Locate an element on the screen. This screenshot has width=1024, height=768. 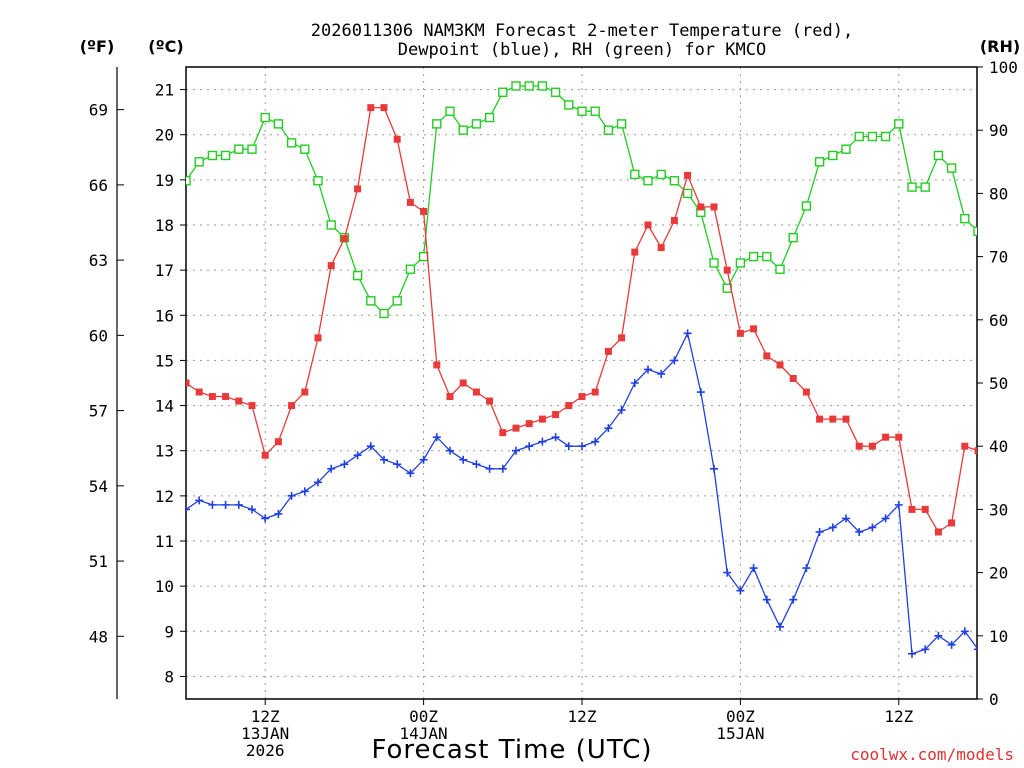
x-axis-label: Forecast Time (UTC) is located at coordinates (511, 750).